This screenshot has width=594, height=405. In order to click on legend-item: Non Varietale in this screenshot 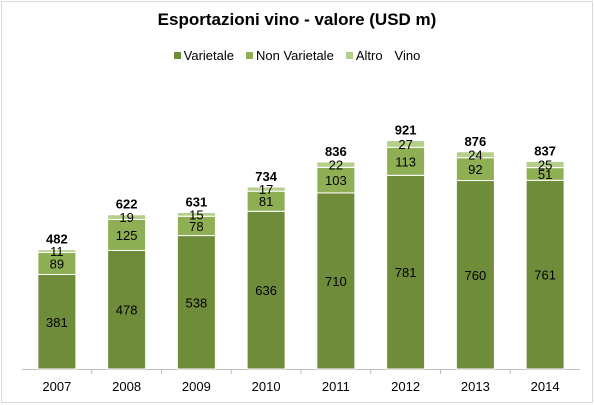, I will do `click(290, 55)`.